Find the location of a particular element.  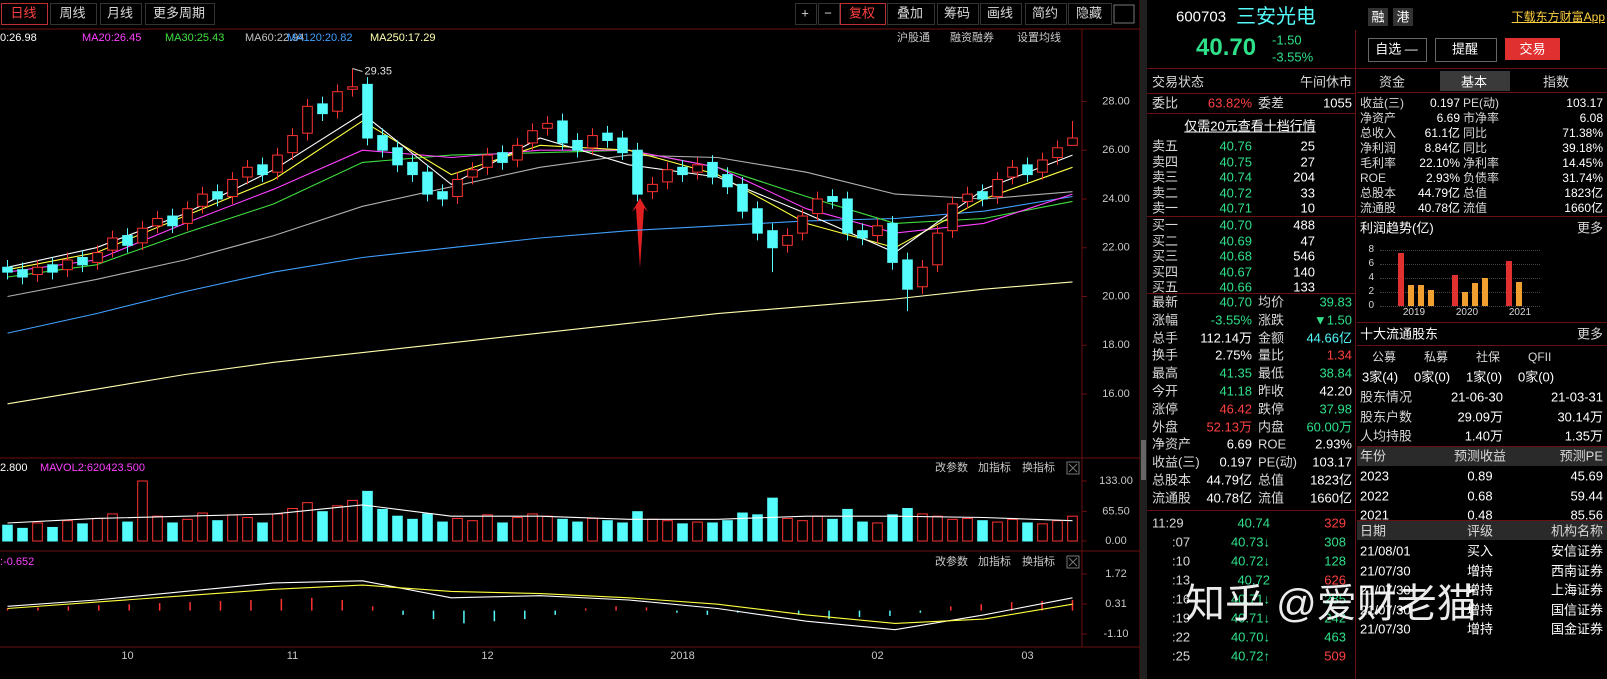

chart-link: 设置均线 is located at coordinates (1039, 37).